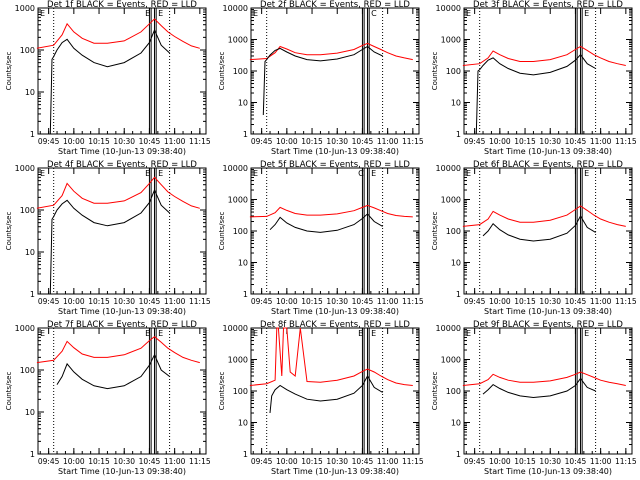 The height and width of the screenshot is (480, 640). What do you see at coordinates (27, 210) in the screenshot?
I see `y-tick-label-4: 100` at bounding box center [27, 210].